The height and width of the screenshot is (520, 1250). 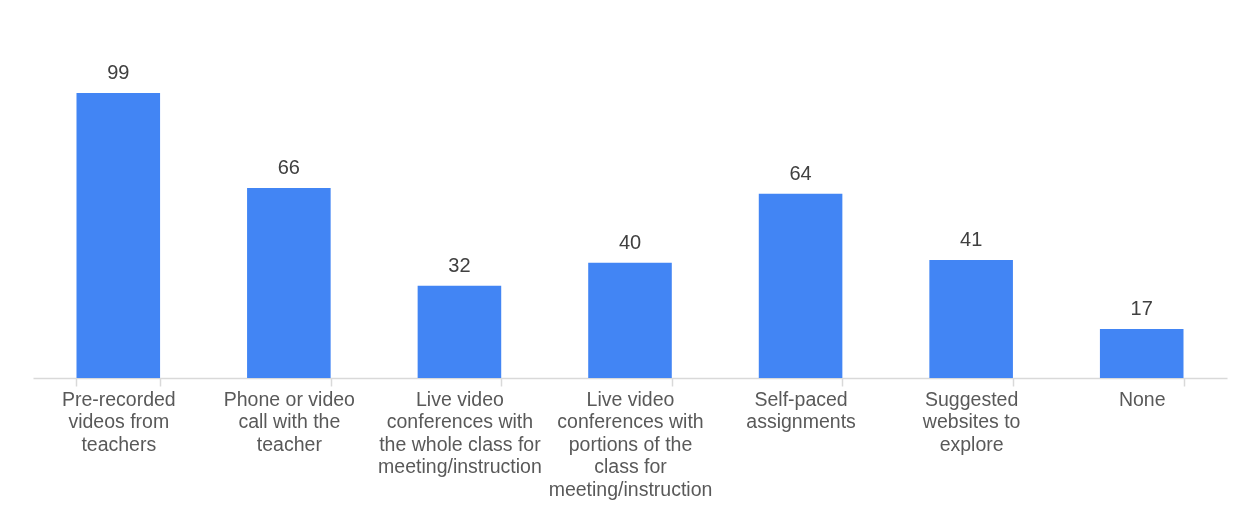 I want to click on x-tick-label: None, so click(x=1142, y=398).